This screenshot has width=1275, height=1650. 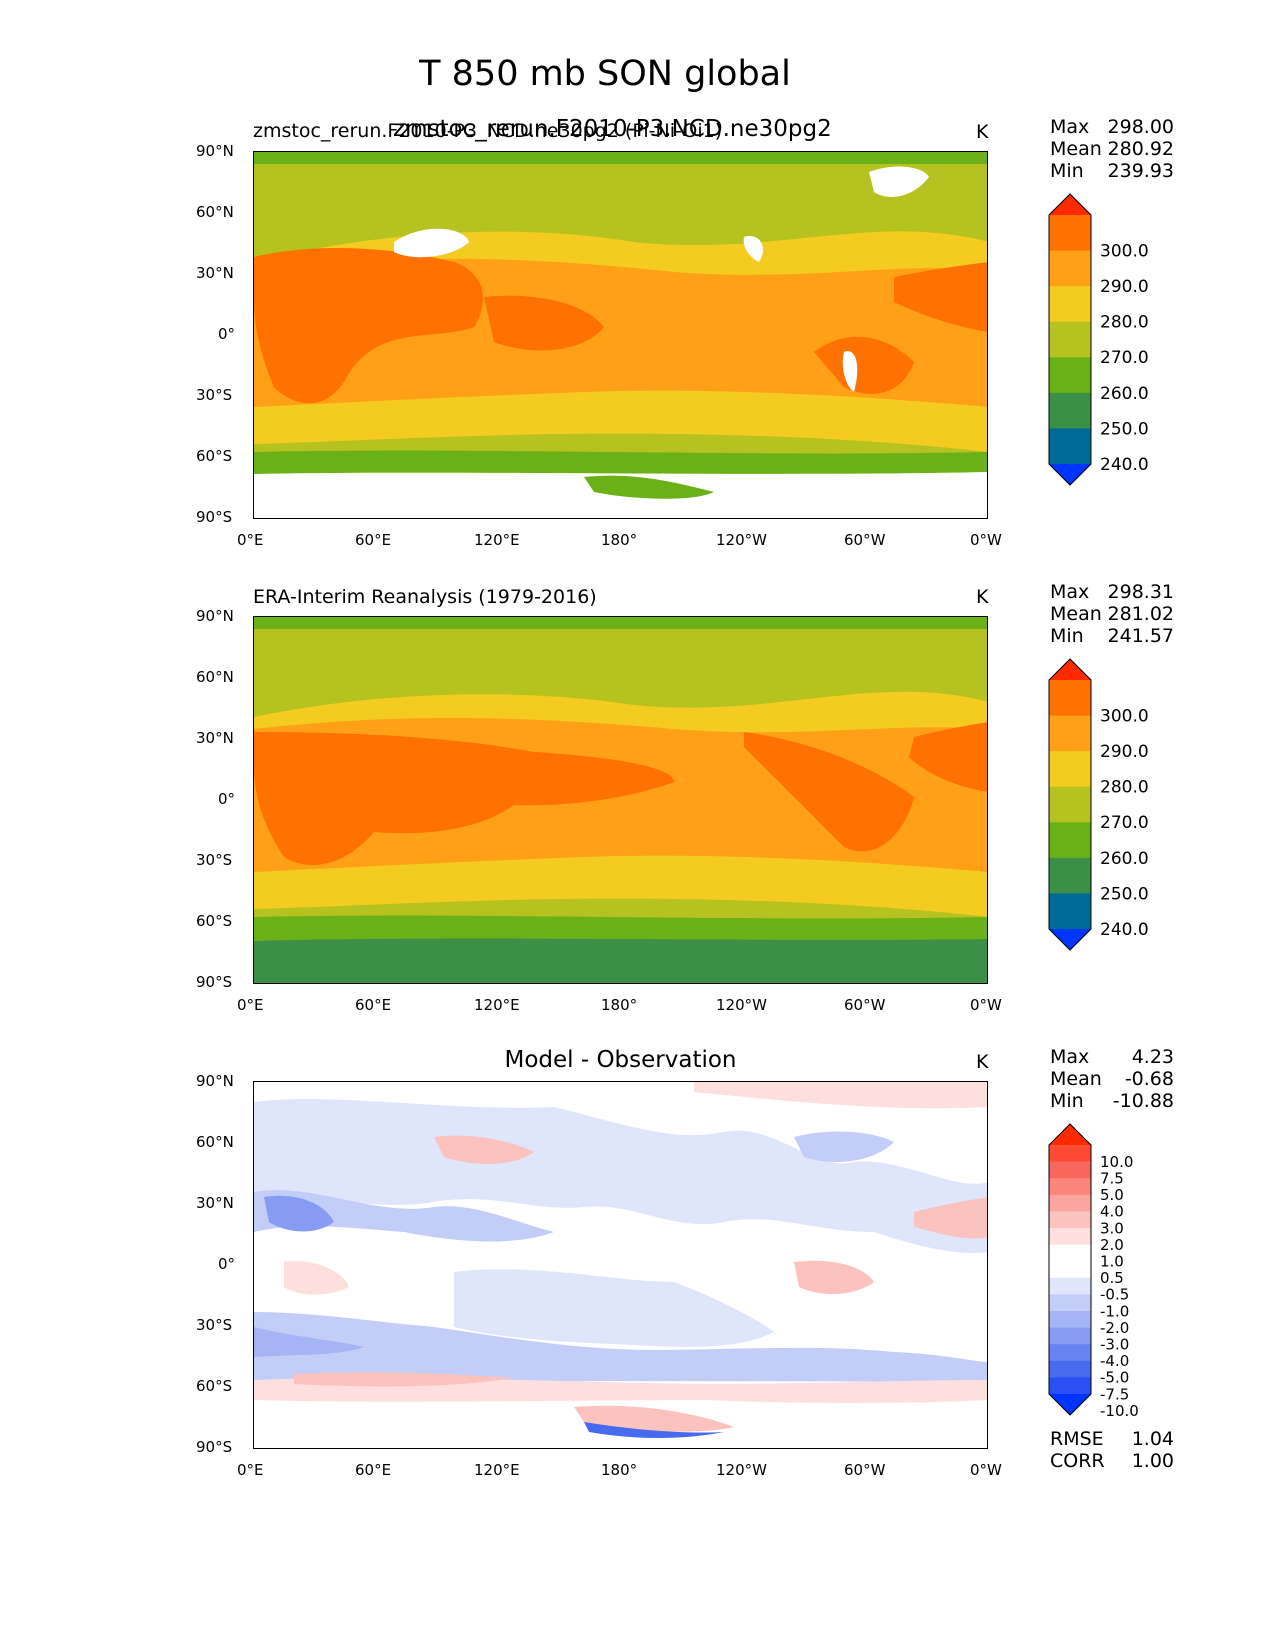 What do you see at coordinates (1076, 614) in the screenshot?
I see `panel-2-stats-labels: Max Mean Min` at bounding box center [1076, 614].